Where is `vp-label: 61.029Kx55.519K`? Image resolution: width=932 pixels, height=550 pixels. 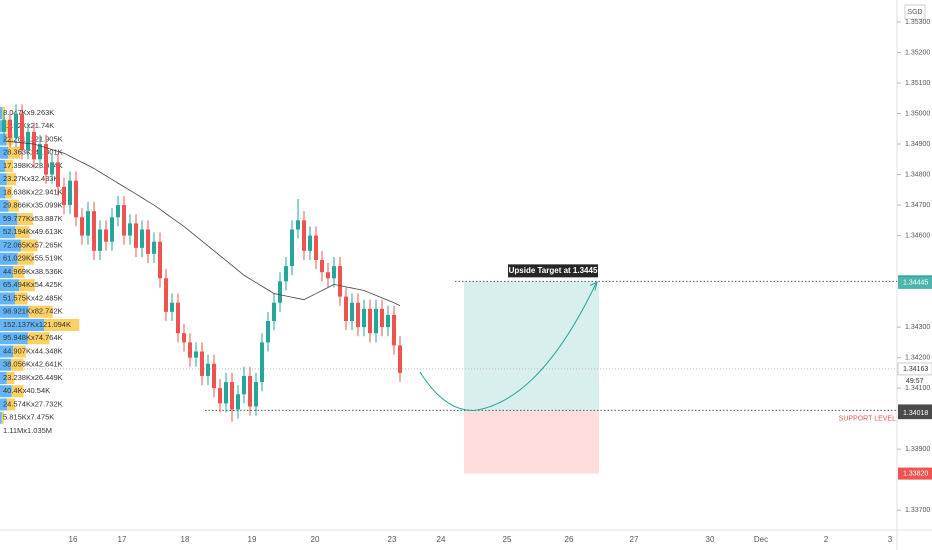
vp-label: 61.029Kx55.519K is located at coordinates (33, 258).